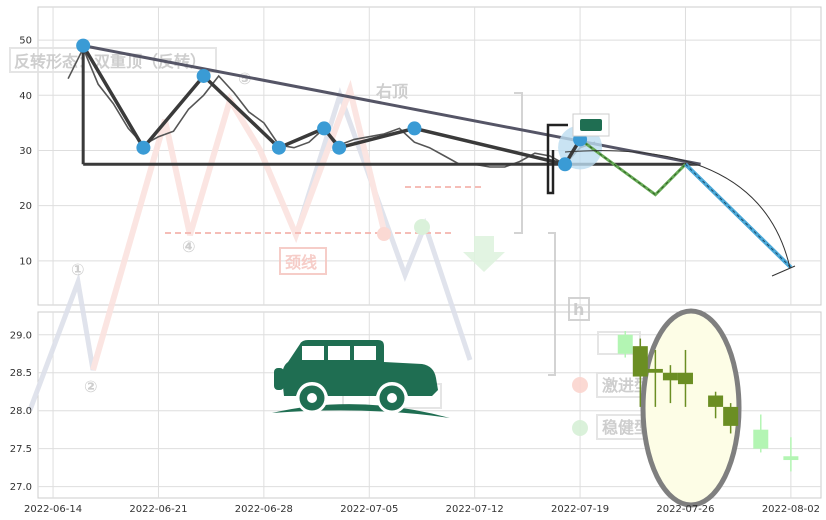 This screenshot has height=520, width=826. What do you see at coordinates (422, 227) in the screenshot?
I see `watermark-sell-dot-green` at bounding box center [422, 227].